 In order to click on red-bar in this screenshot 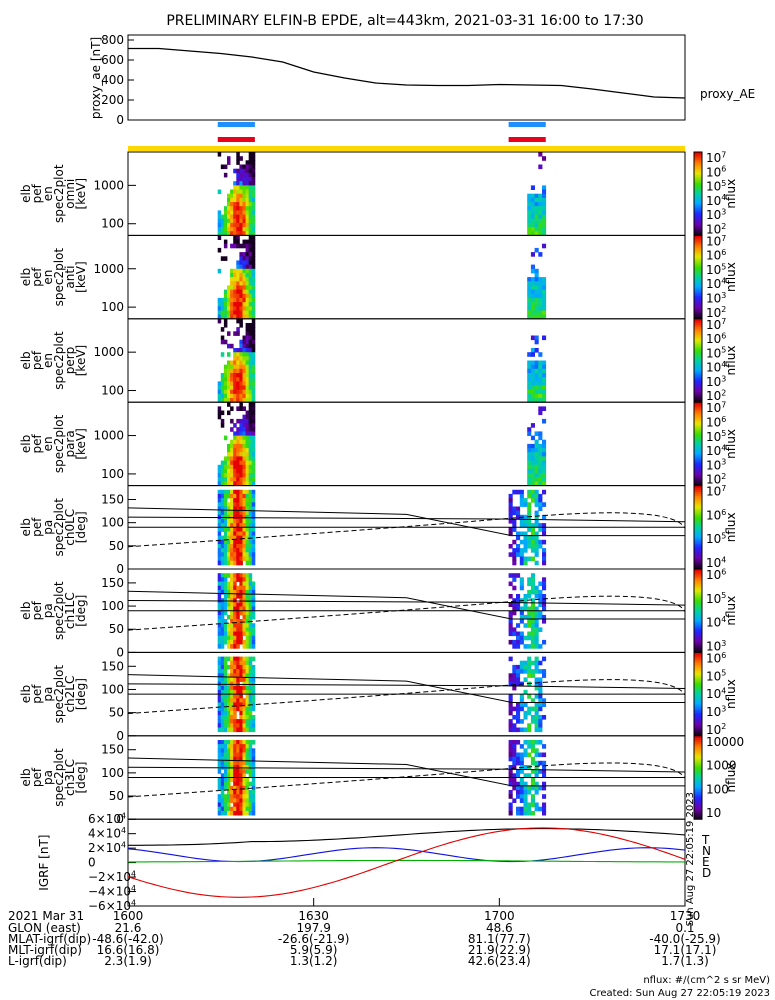, I will do `click(236, 139)`.